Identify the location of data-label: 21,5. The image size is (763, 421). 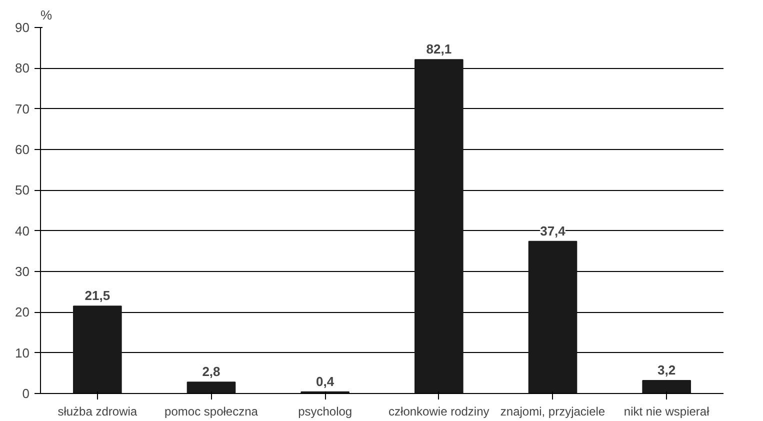
(97, 296).